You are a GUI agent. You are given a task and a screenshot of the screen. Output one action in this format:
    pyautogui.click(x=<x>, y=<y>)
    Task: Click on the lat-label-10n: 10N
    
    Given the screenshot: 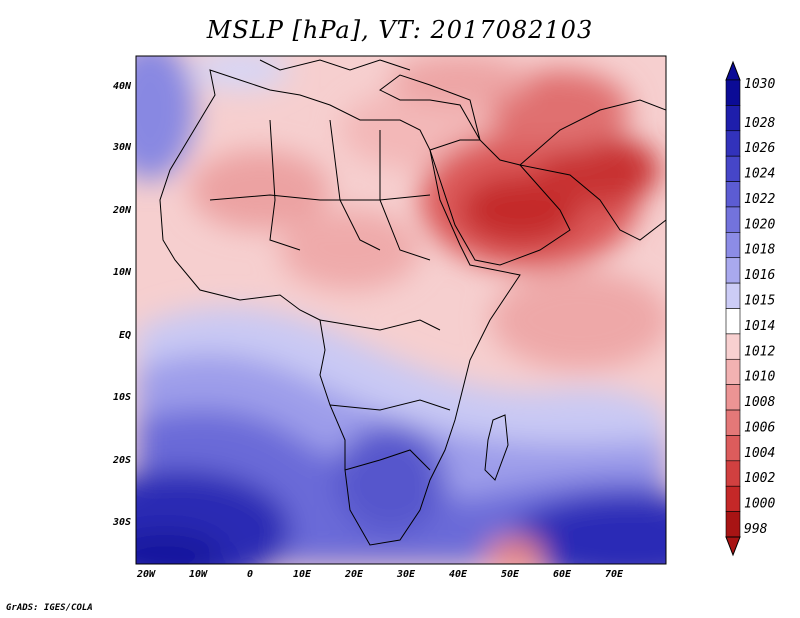 What is the action you would take?
    pyautogui.click(x=122, y=272)
    